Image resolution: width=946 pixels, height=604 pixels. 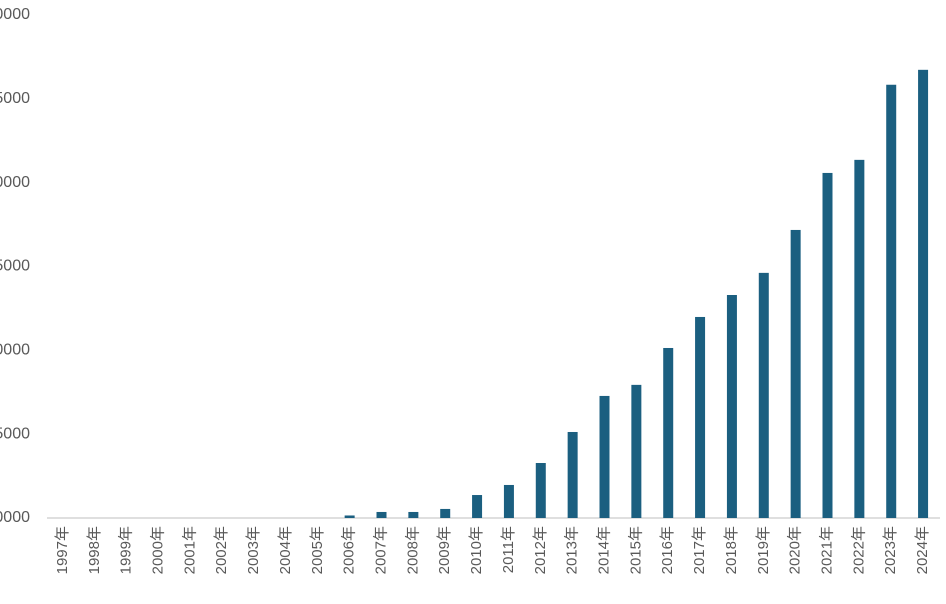 I want to click on x-tick-label: 2018年, so click(x=731, y=550).